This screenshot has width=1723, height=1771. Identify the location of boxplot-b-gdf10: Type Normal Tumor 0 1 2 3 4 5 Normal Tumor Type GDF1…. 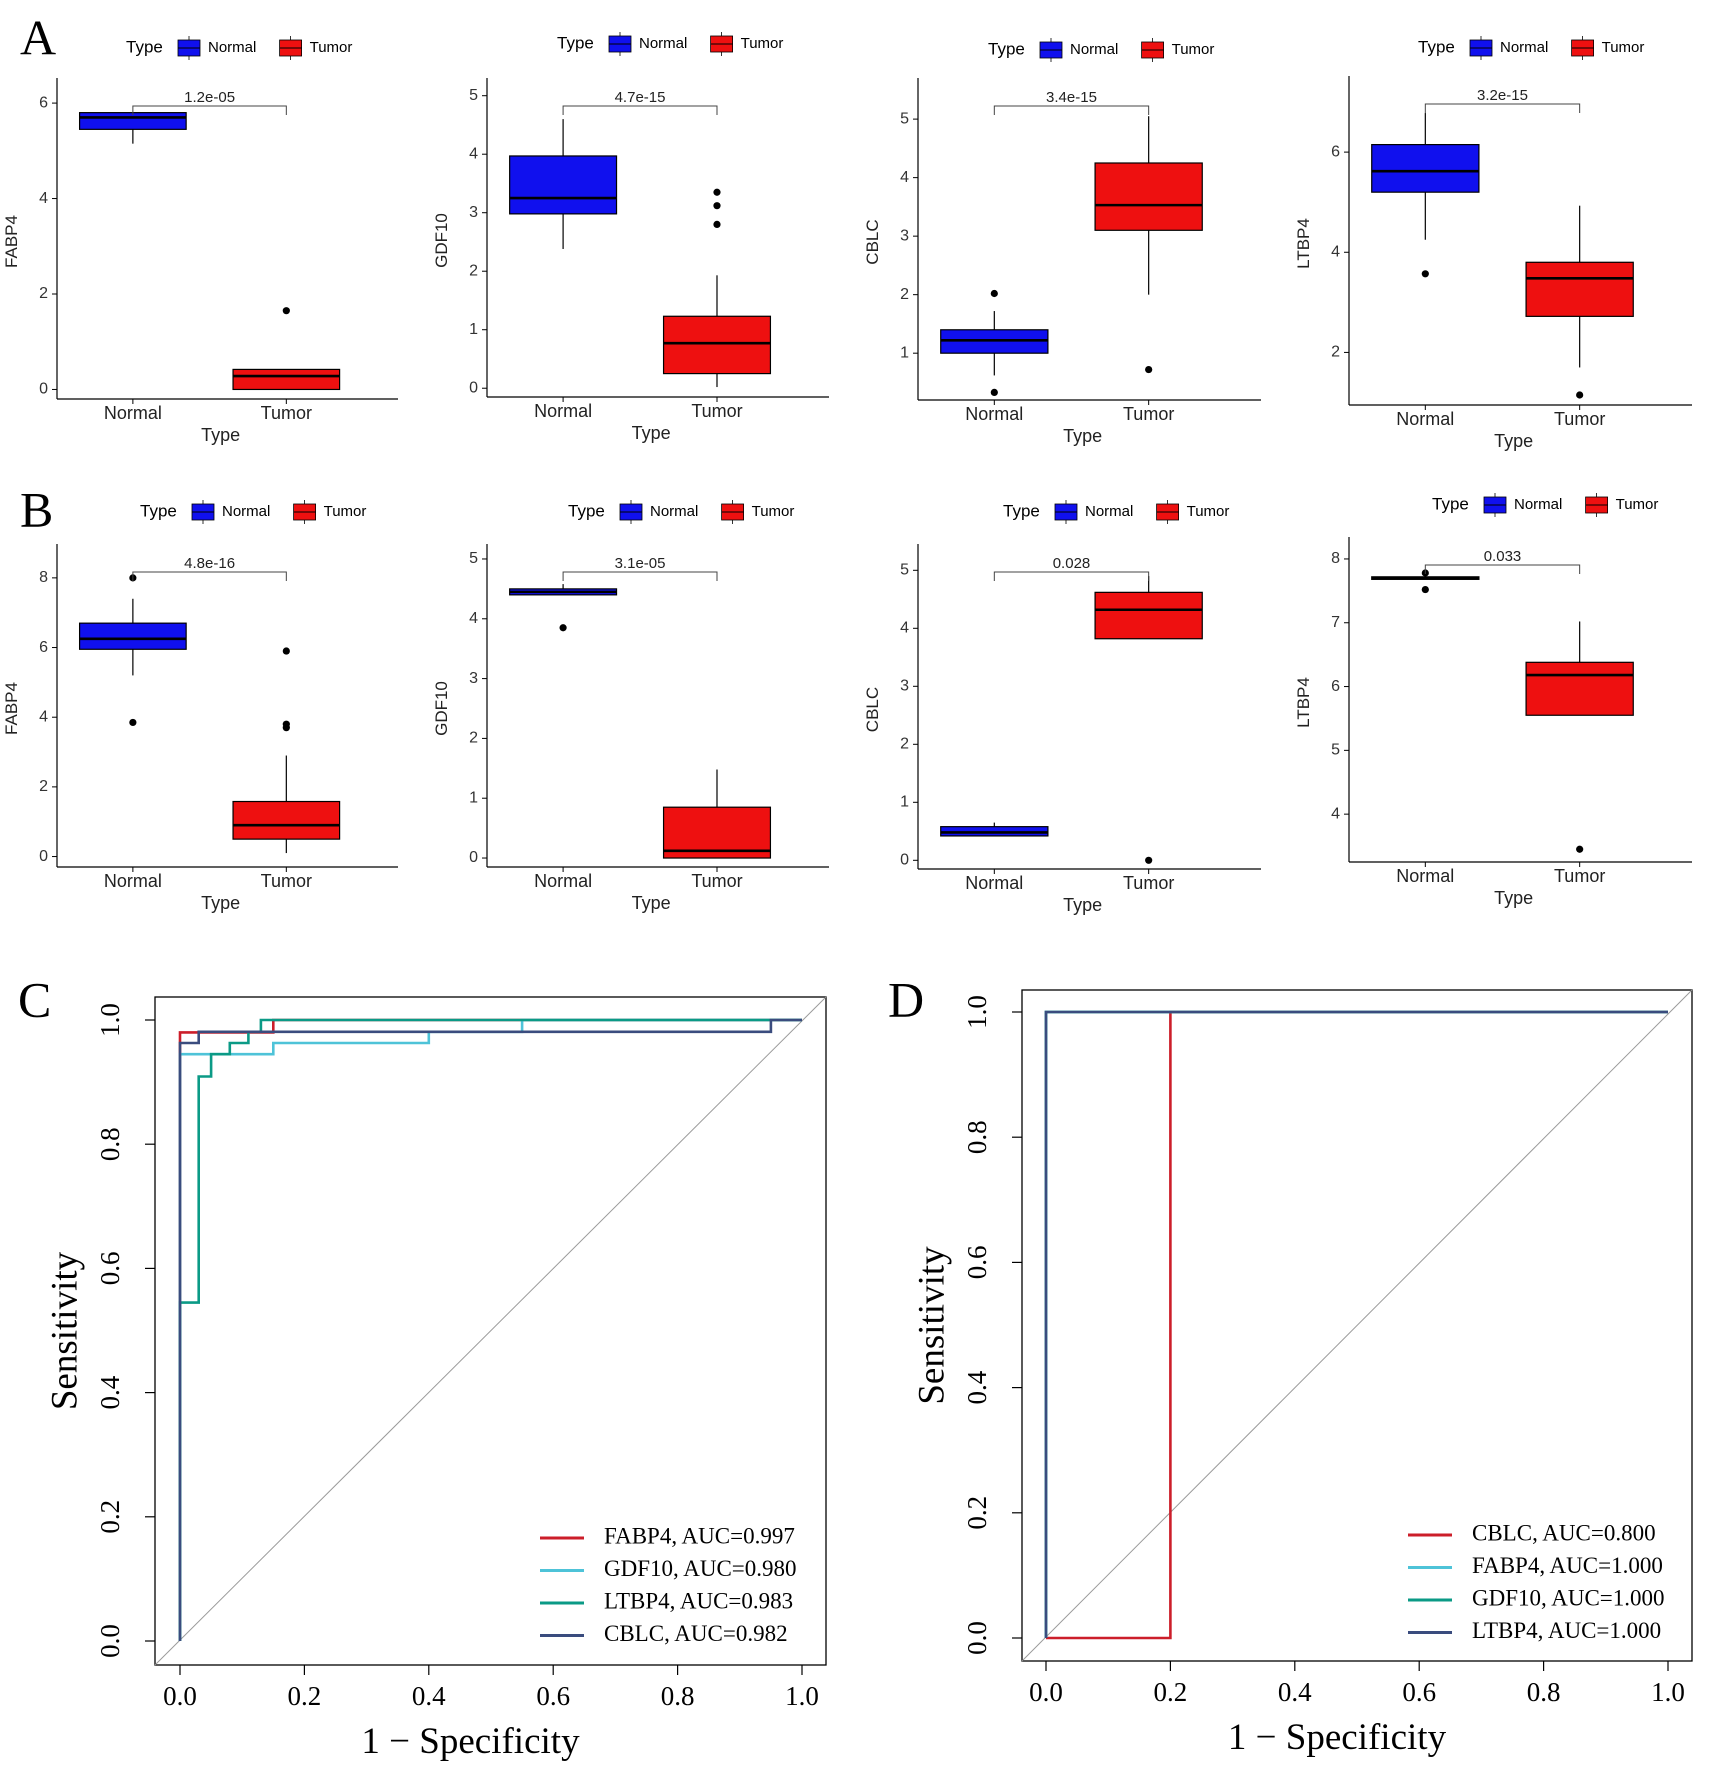
(630, 706).